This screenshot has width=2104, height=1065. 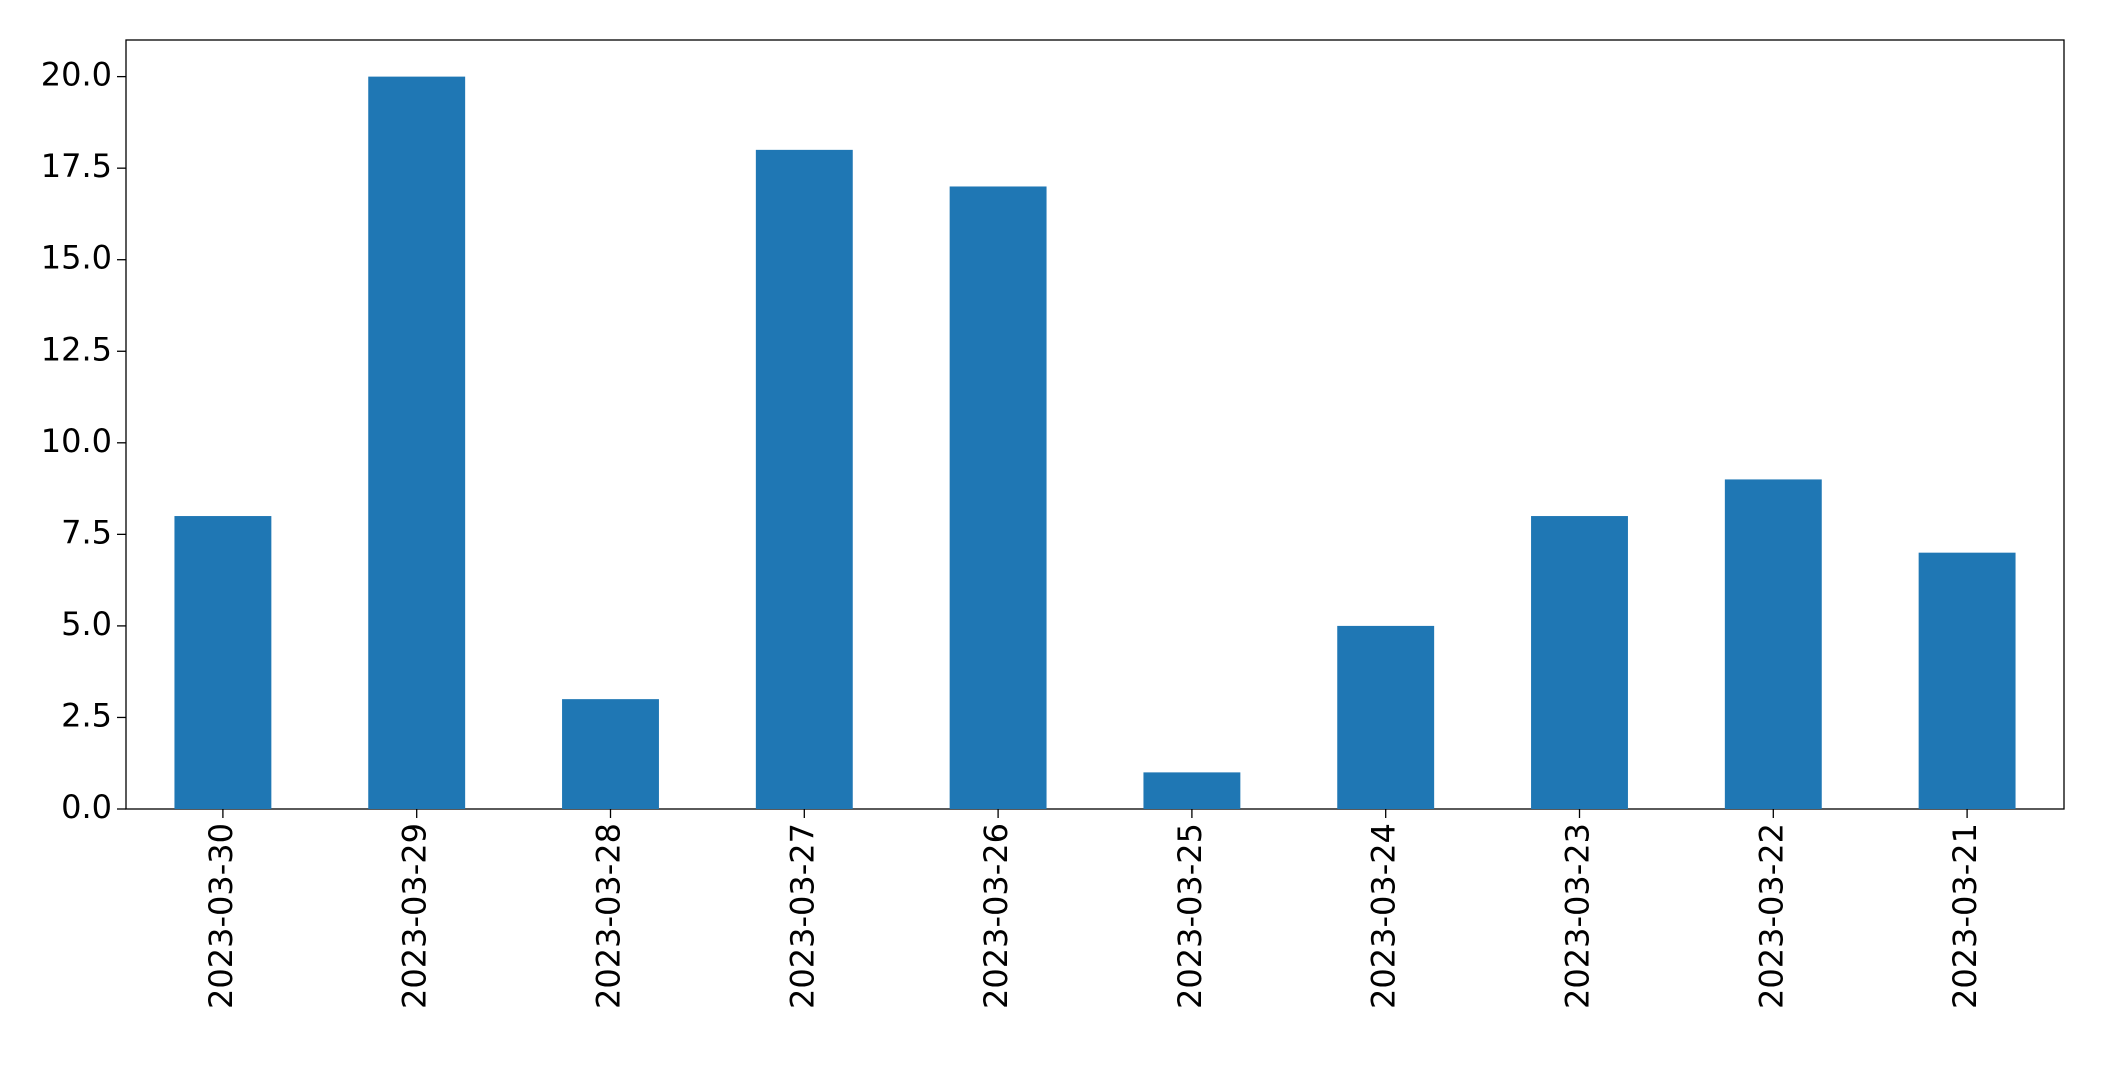 I want to click on y-tick-label: 15.0, so click(x=76, y=258).